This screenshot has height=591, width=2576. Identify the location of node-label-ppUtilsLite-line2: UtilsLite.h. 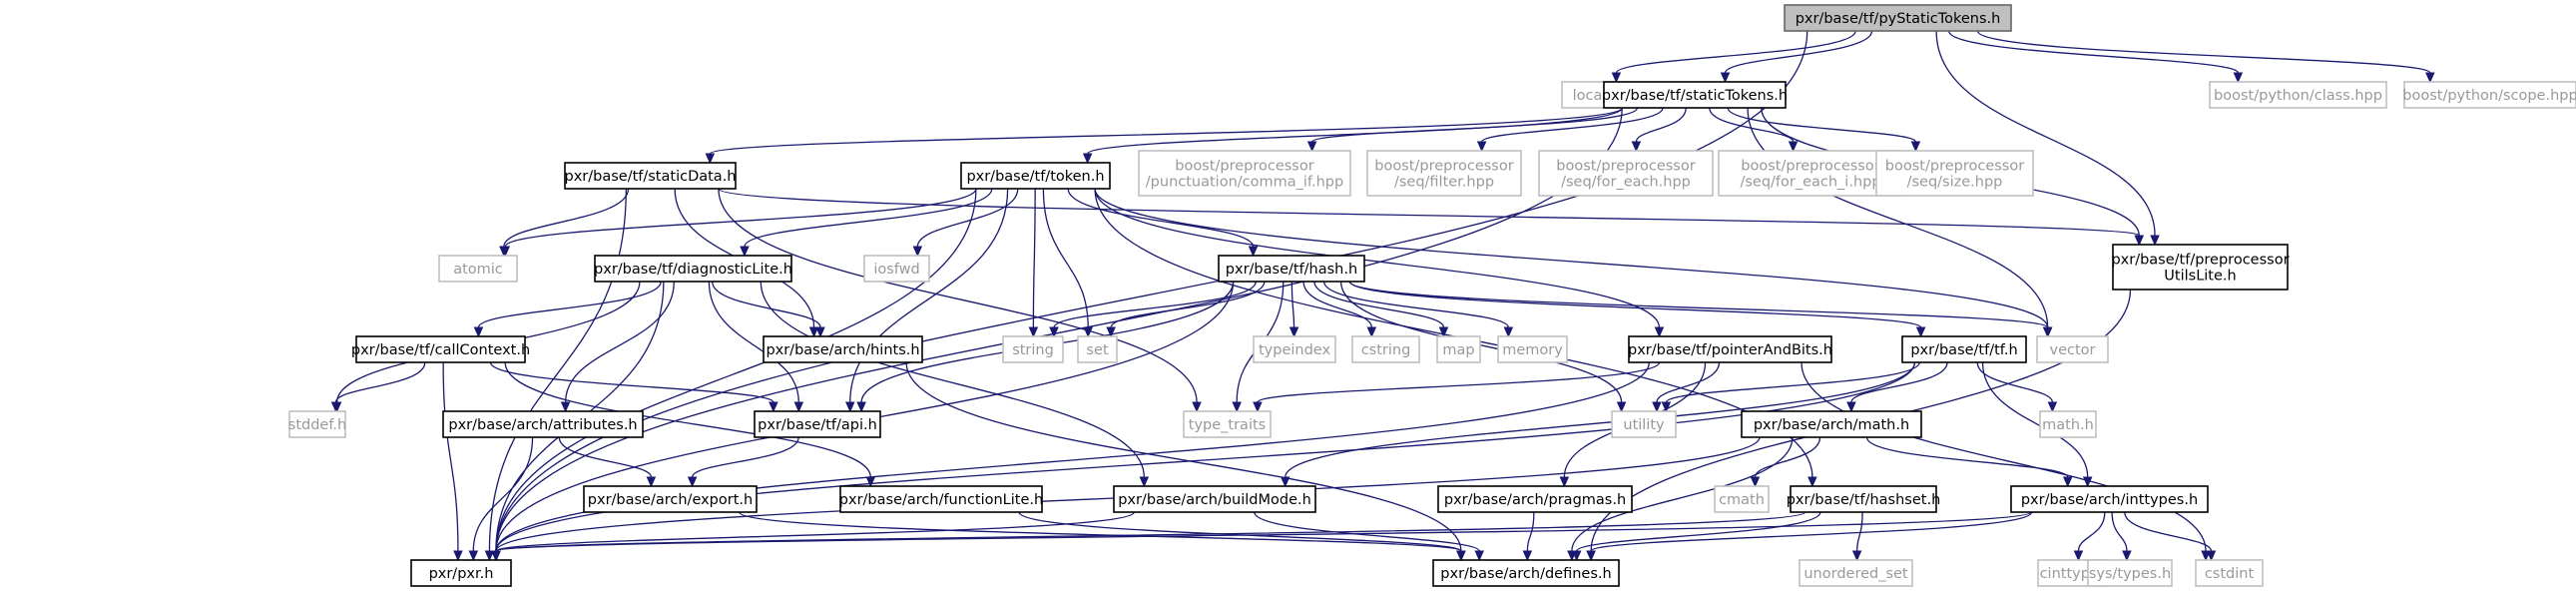
(2200, 277).